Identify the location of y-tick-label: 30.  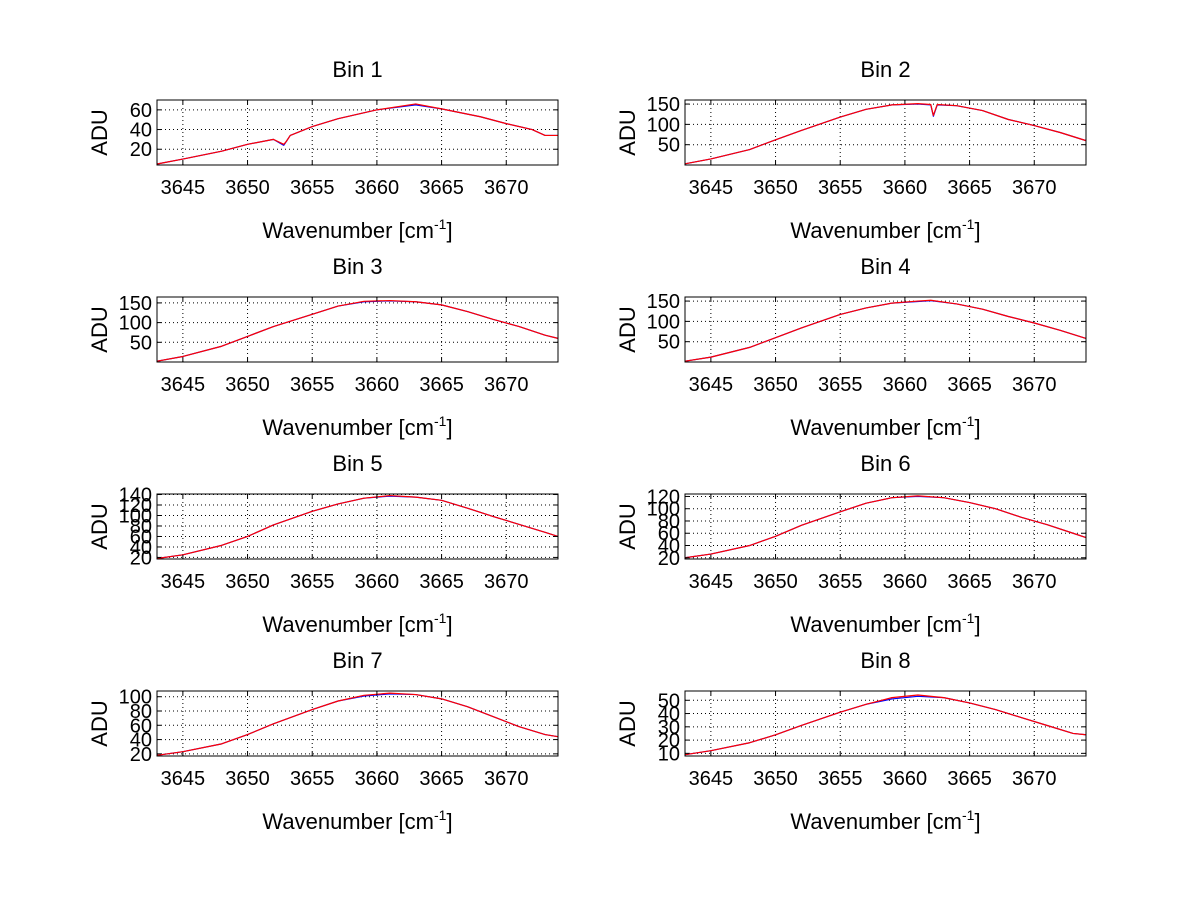
(669, 728).